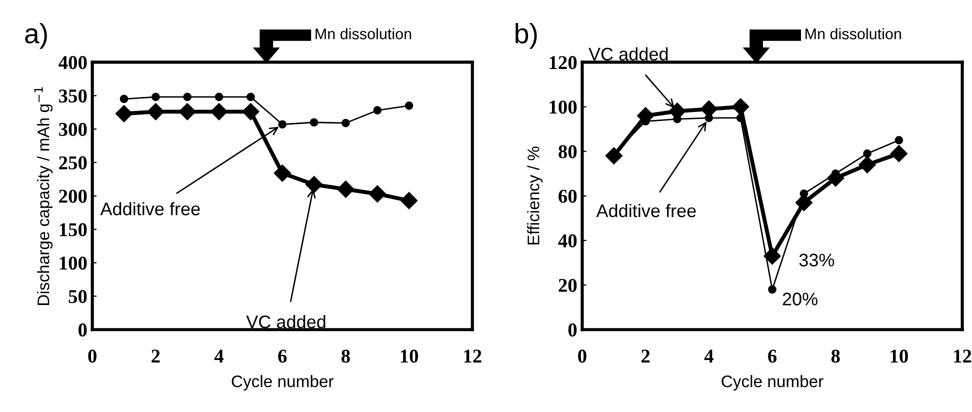 Image resolution: width=972 pixels, height=412 pixels. I want to click on annotation: 33%, so click(816, 260).